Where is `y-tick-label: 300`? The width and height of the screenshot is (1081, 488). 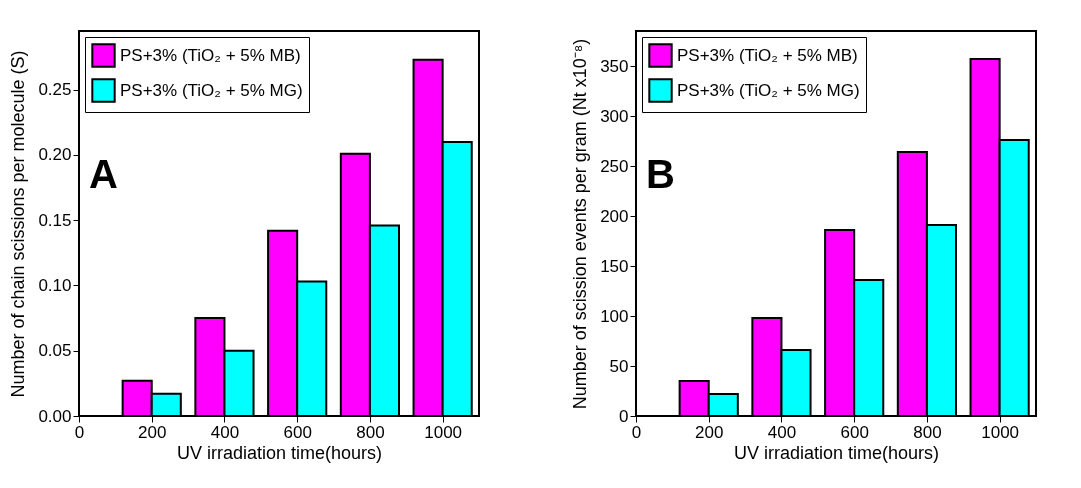 y-tick-label: 300 is located at coordinates (614, 116).